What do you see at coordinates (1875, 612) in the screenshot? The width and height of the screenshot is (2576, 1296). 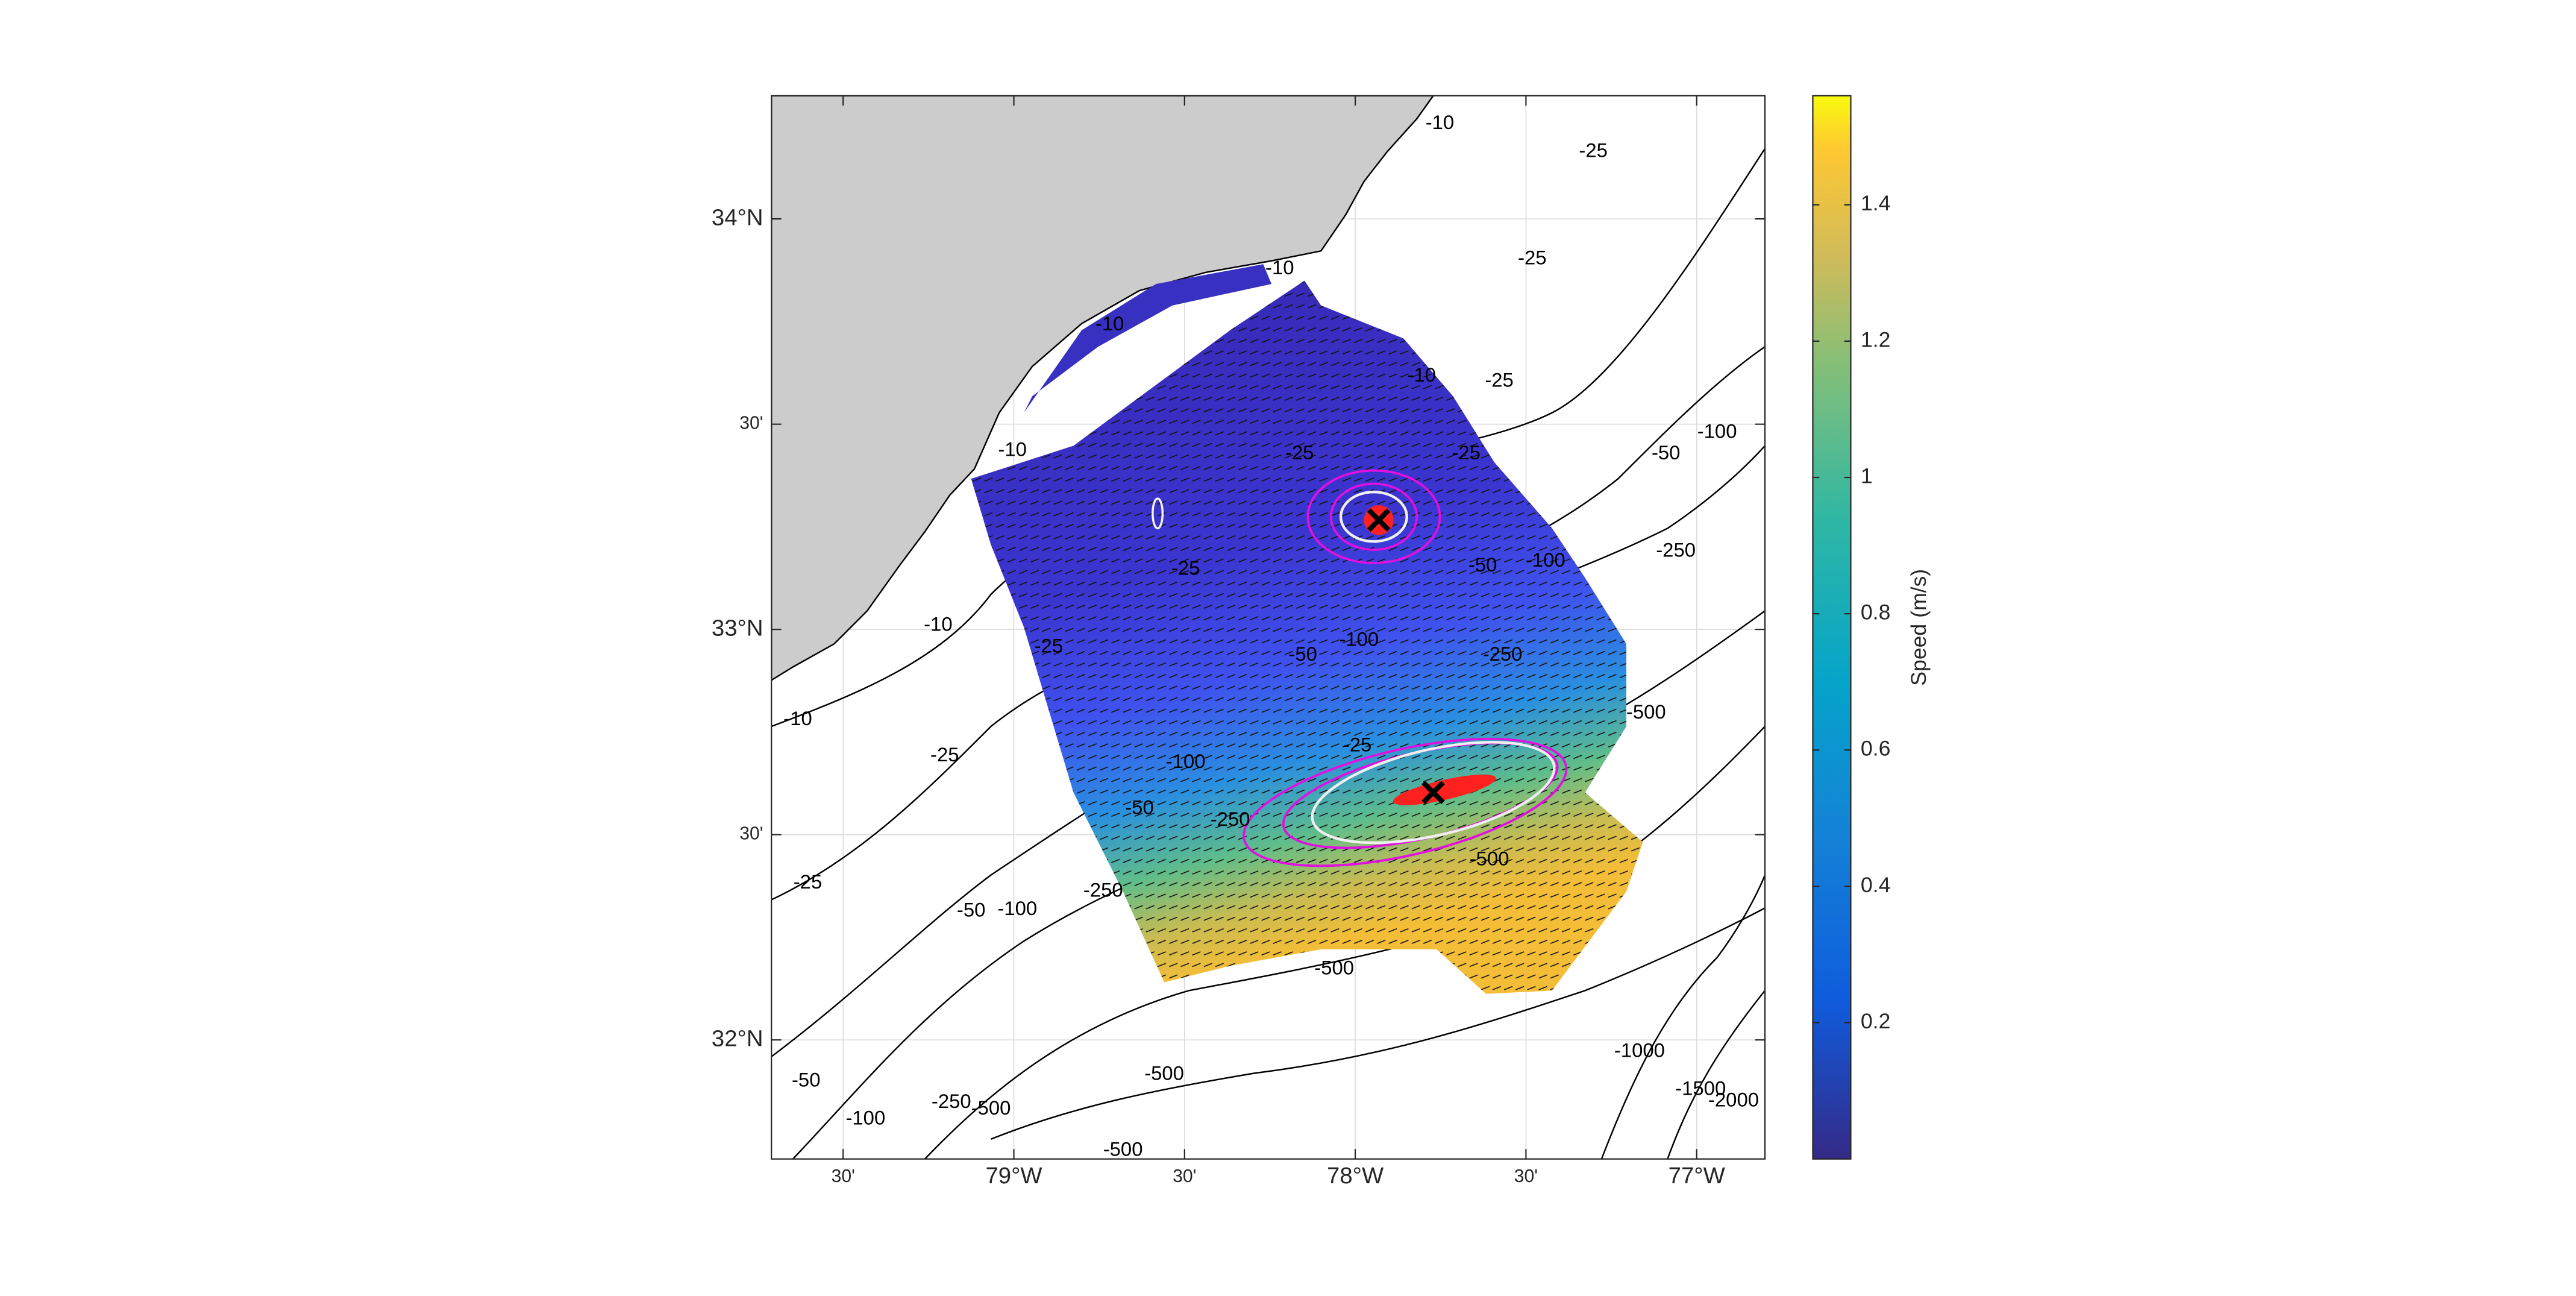 I see `colorbar-tick-label: 0.8` at bounding box center [1875, 612].